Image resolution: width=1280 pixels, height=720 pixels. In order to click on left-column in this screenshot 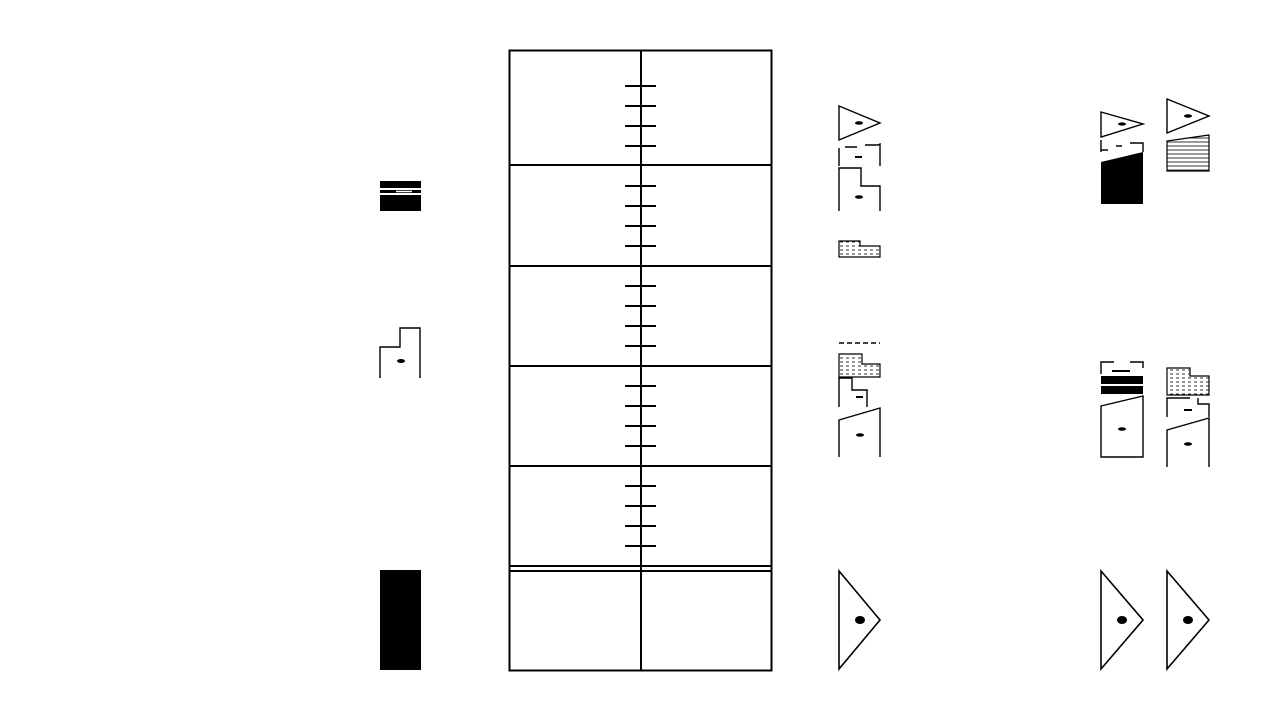, I will do `click(400, 425)`.